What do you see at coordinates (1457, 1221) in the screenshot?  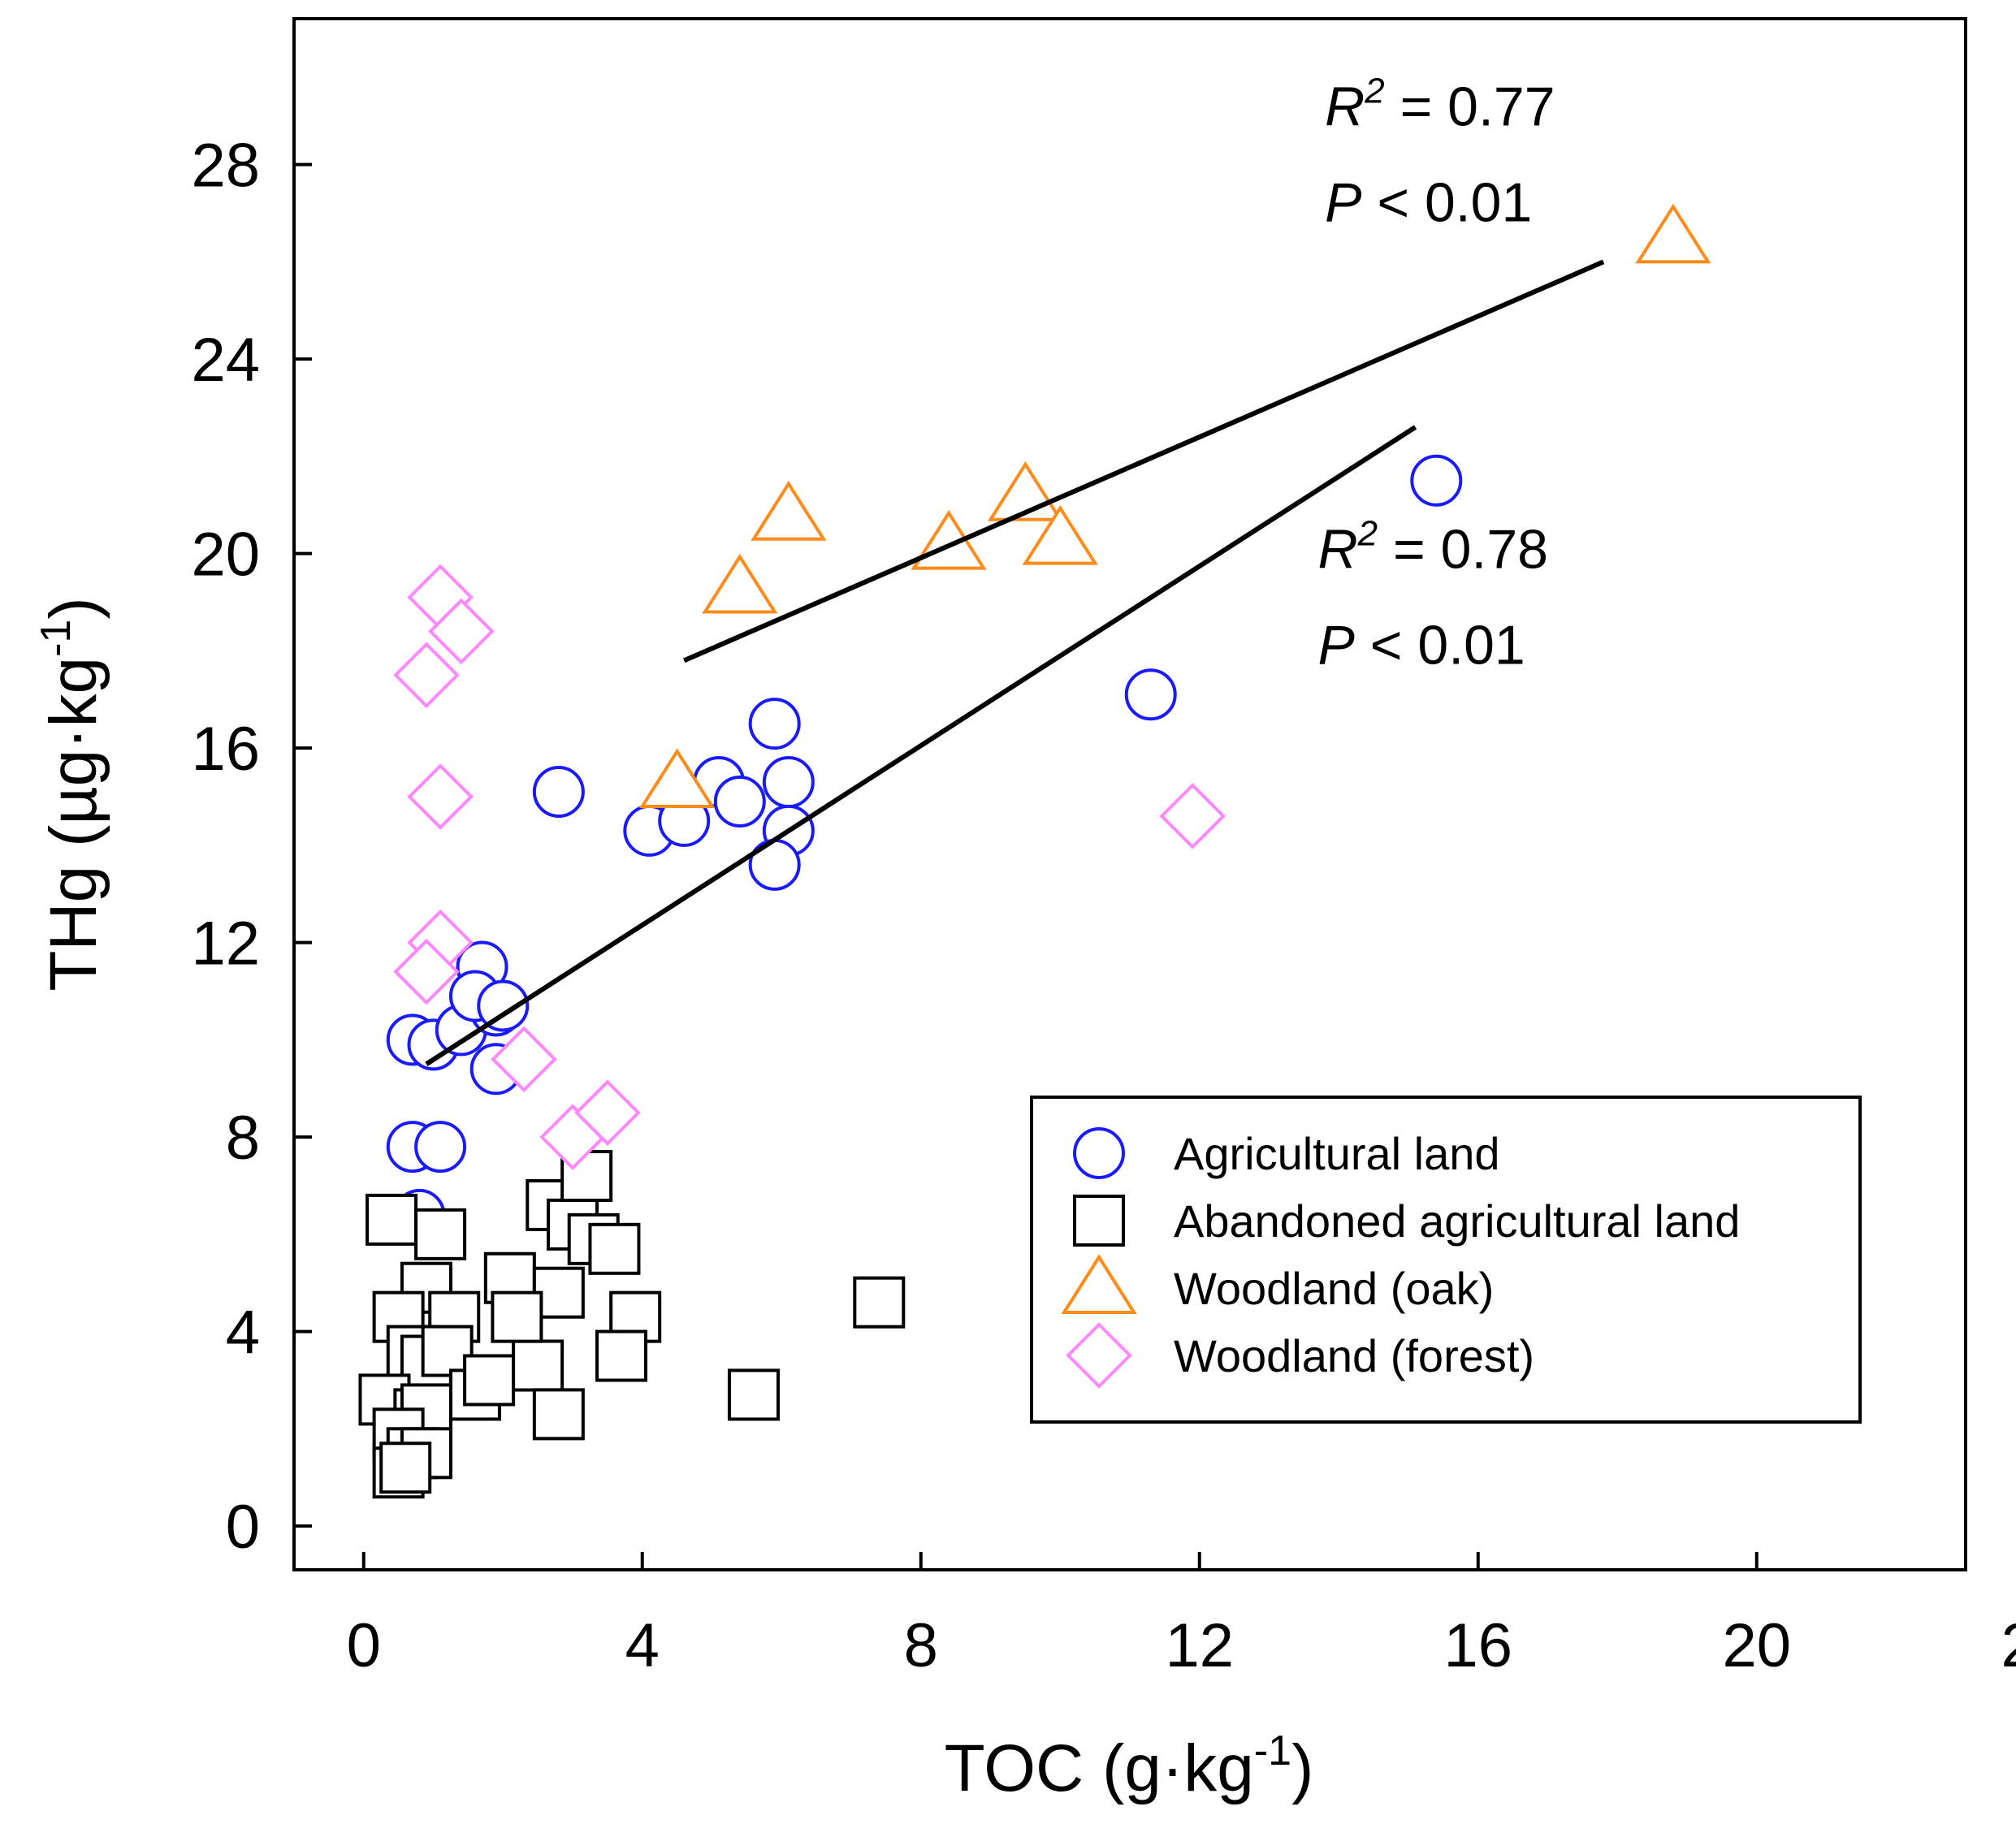 I see `legend-label: Abandoned agricultural land` at bounding box center [1457, 1221].